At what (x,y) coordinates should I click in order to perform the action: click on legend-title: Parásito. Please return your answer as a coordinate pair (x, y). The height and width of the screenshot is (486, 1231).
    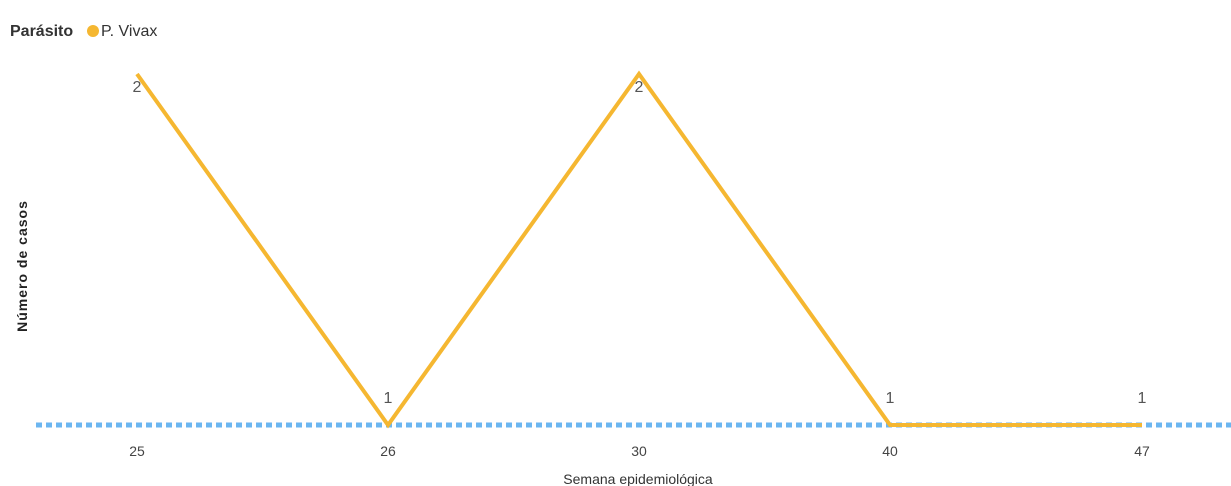
    Looking at the image, I should click on (41, 31).